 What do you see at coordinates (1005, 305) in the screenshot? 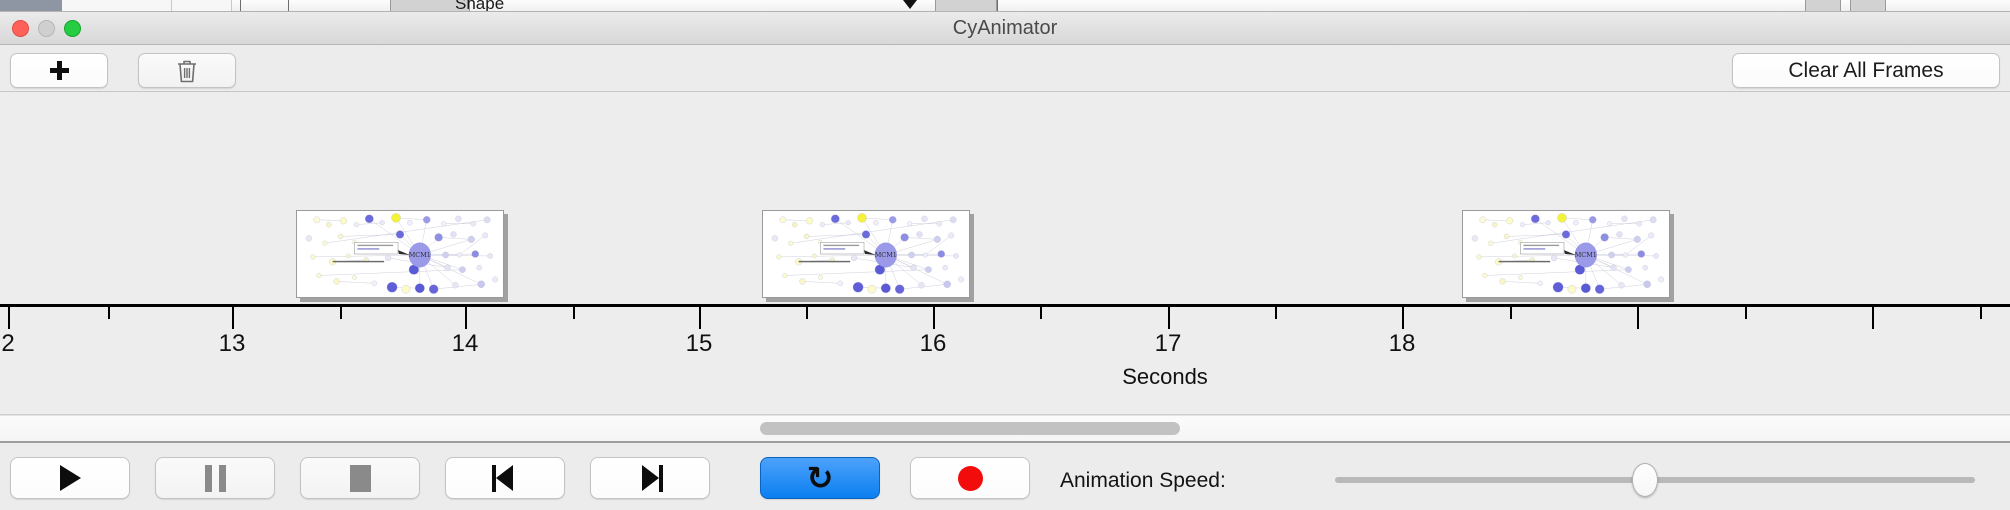
I see `timeline-axis-line` at bounding box center [1005, 305].